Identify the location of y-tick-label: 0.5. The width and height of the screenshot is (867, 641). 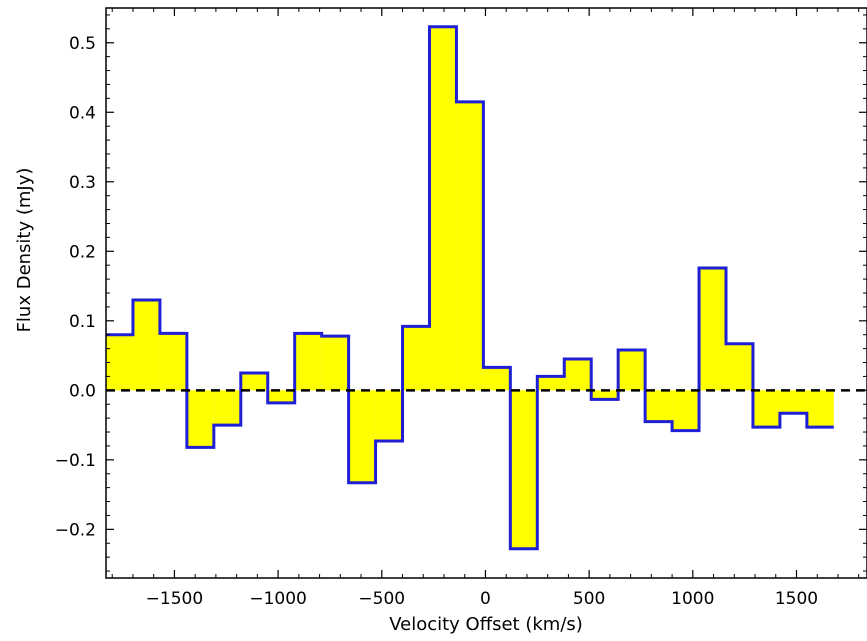
(82, 44).